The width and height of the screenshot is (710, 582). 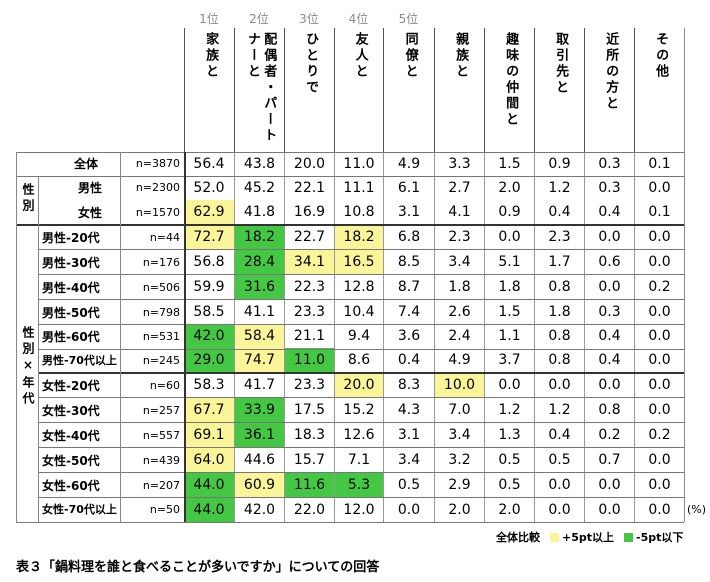 I want to click on value-cell: 8.6, so click(x=358, y=360).